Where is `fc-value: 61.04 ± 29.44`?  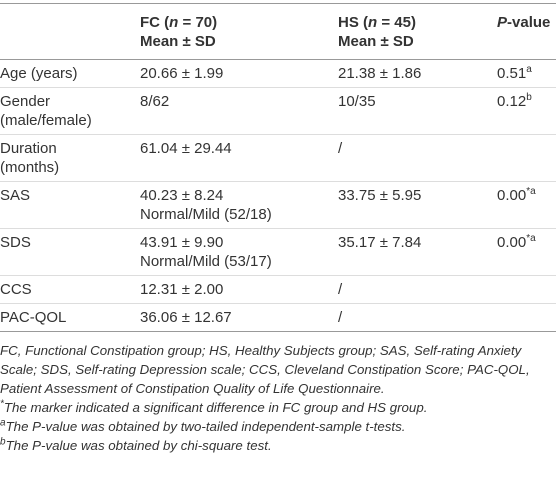
fc-value: 61.04 ± 29.44 is located at coordinates (186, 148).